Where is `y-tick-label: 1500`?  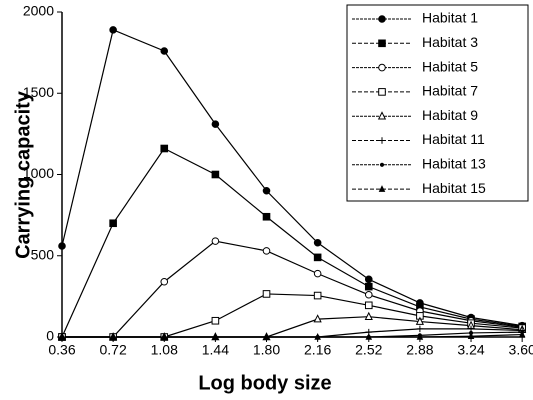
y-tick-label: 1500 is located at coordinates (38, 92).